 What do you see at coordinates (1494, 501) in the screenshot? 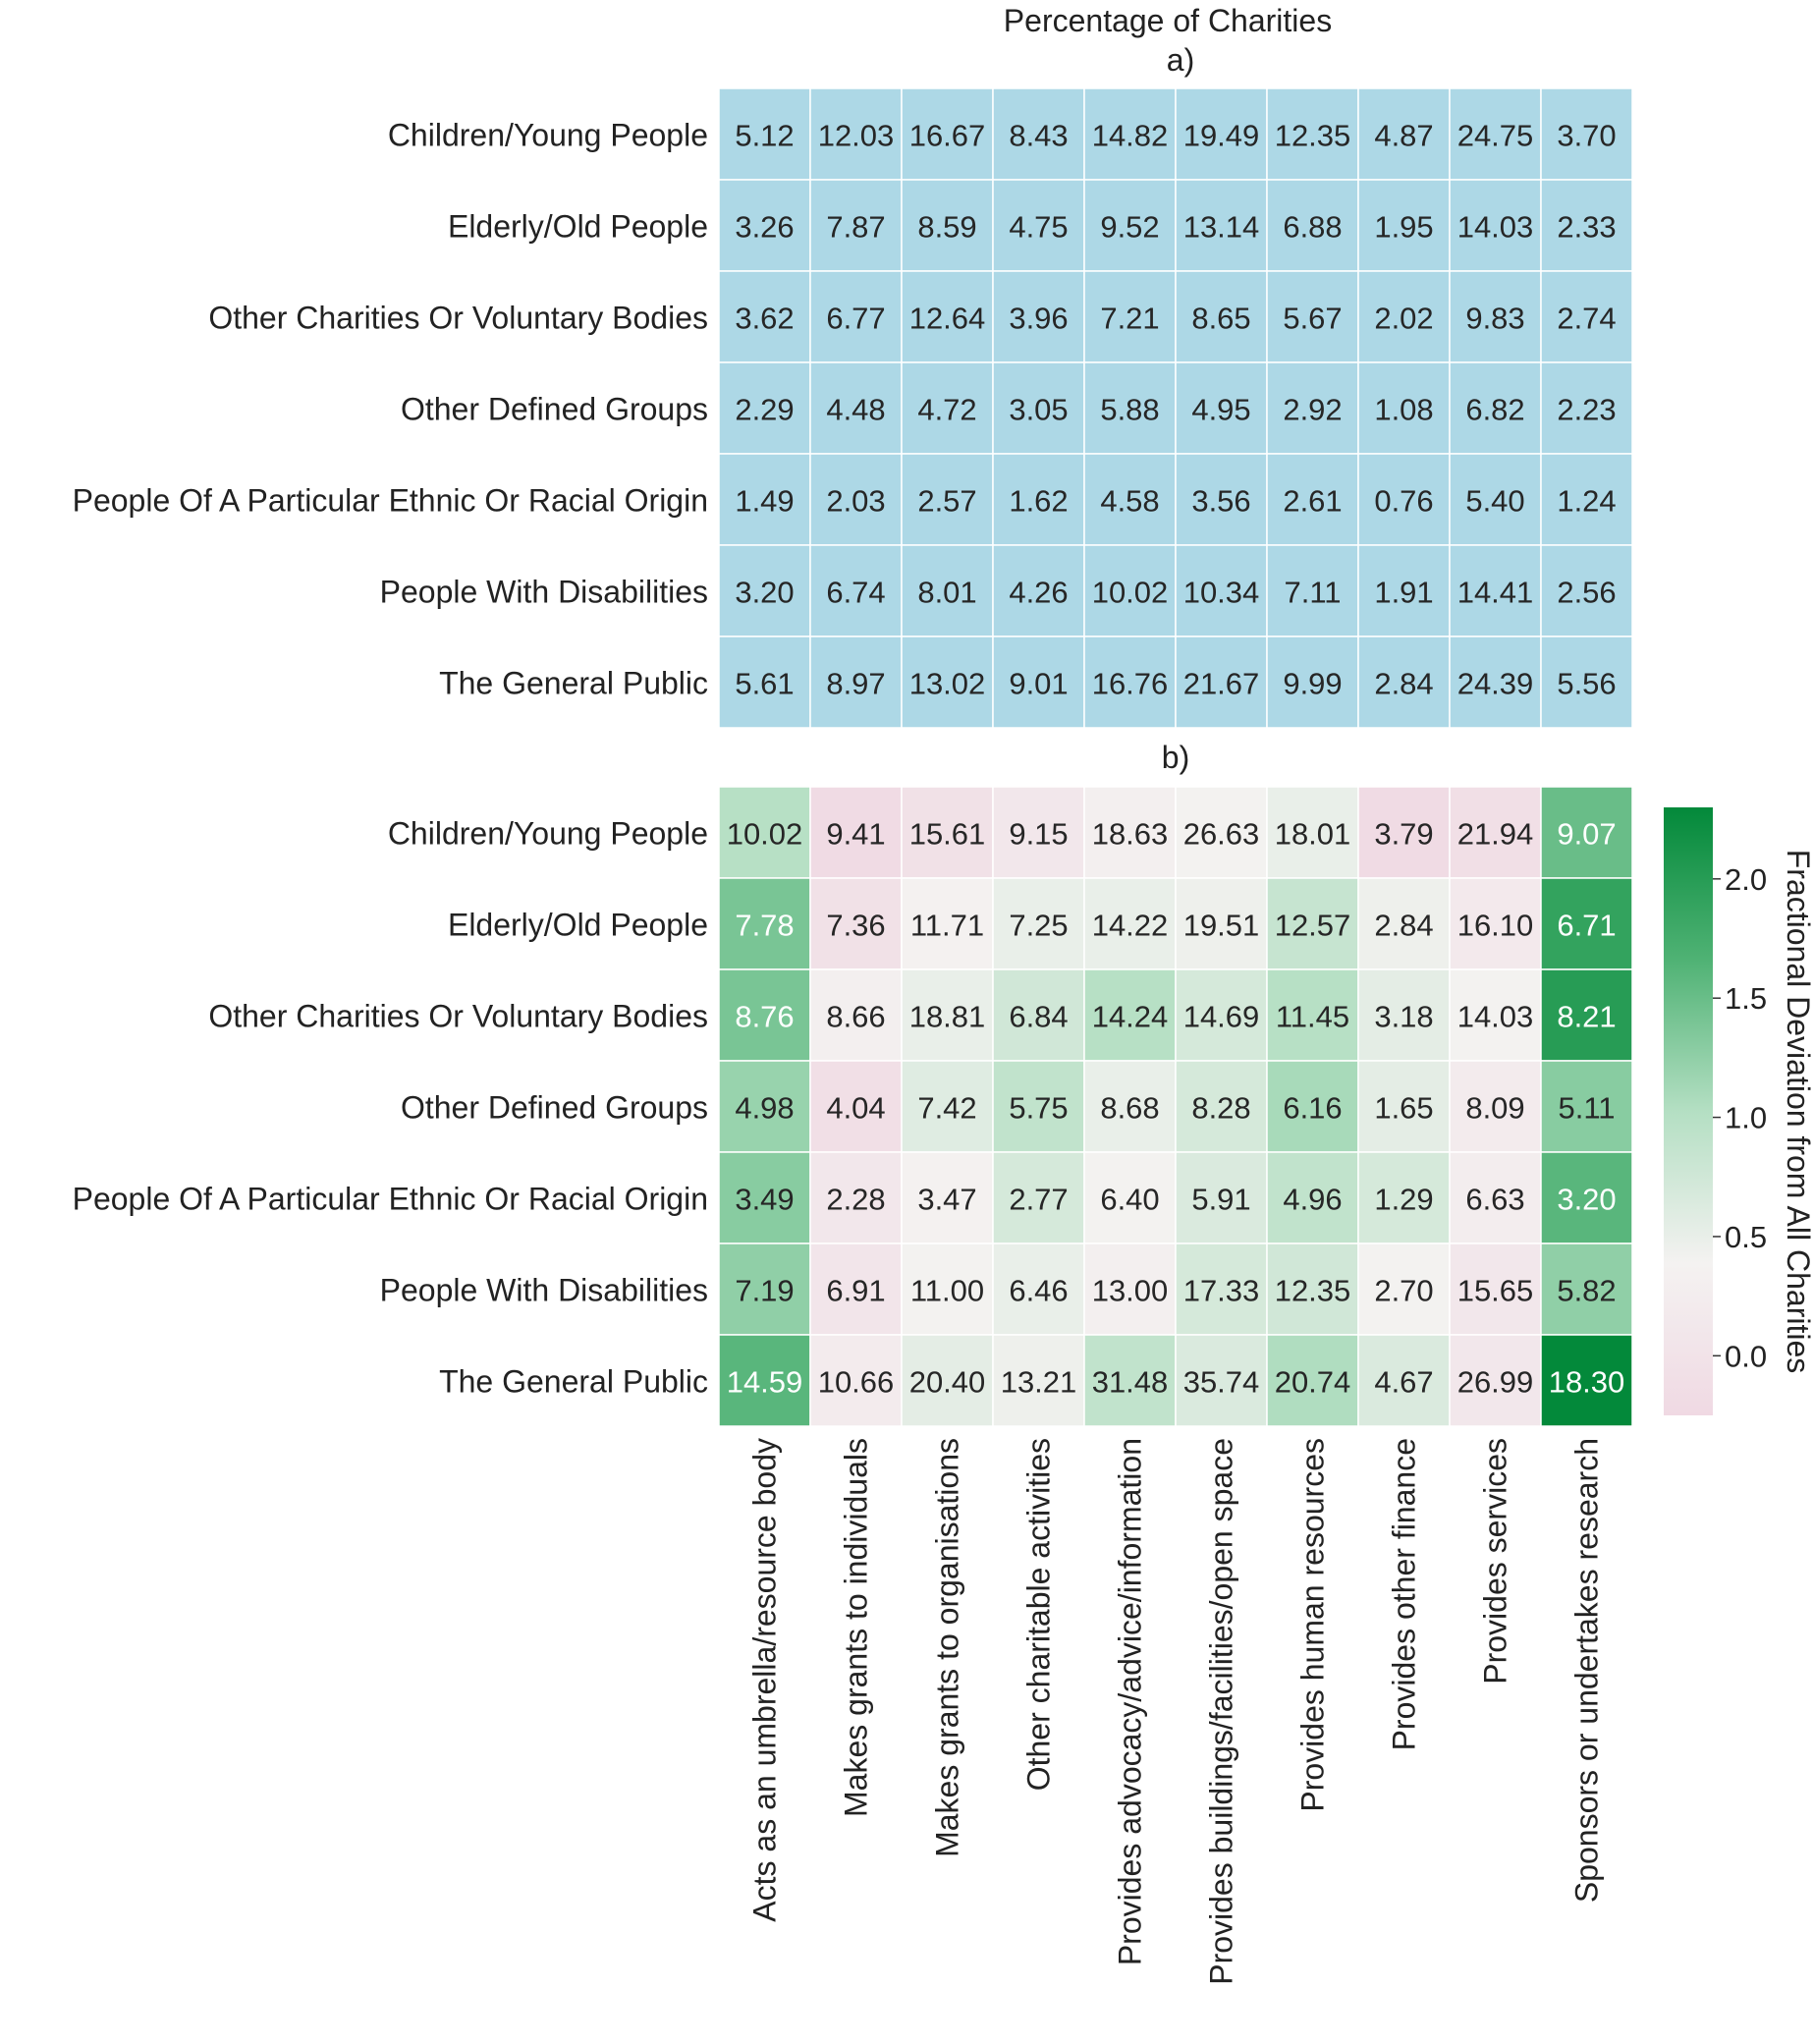
I see `heatmap-a-cell-value: 5.40` at bounding box center [1494, 501].